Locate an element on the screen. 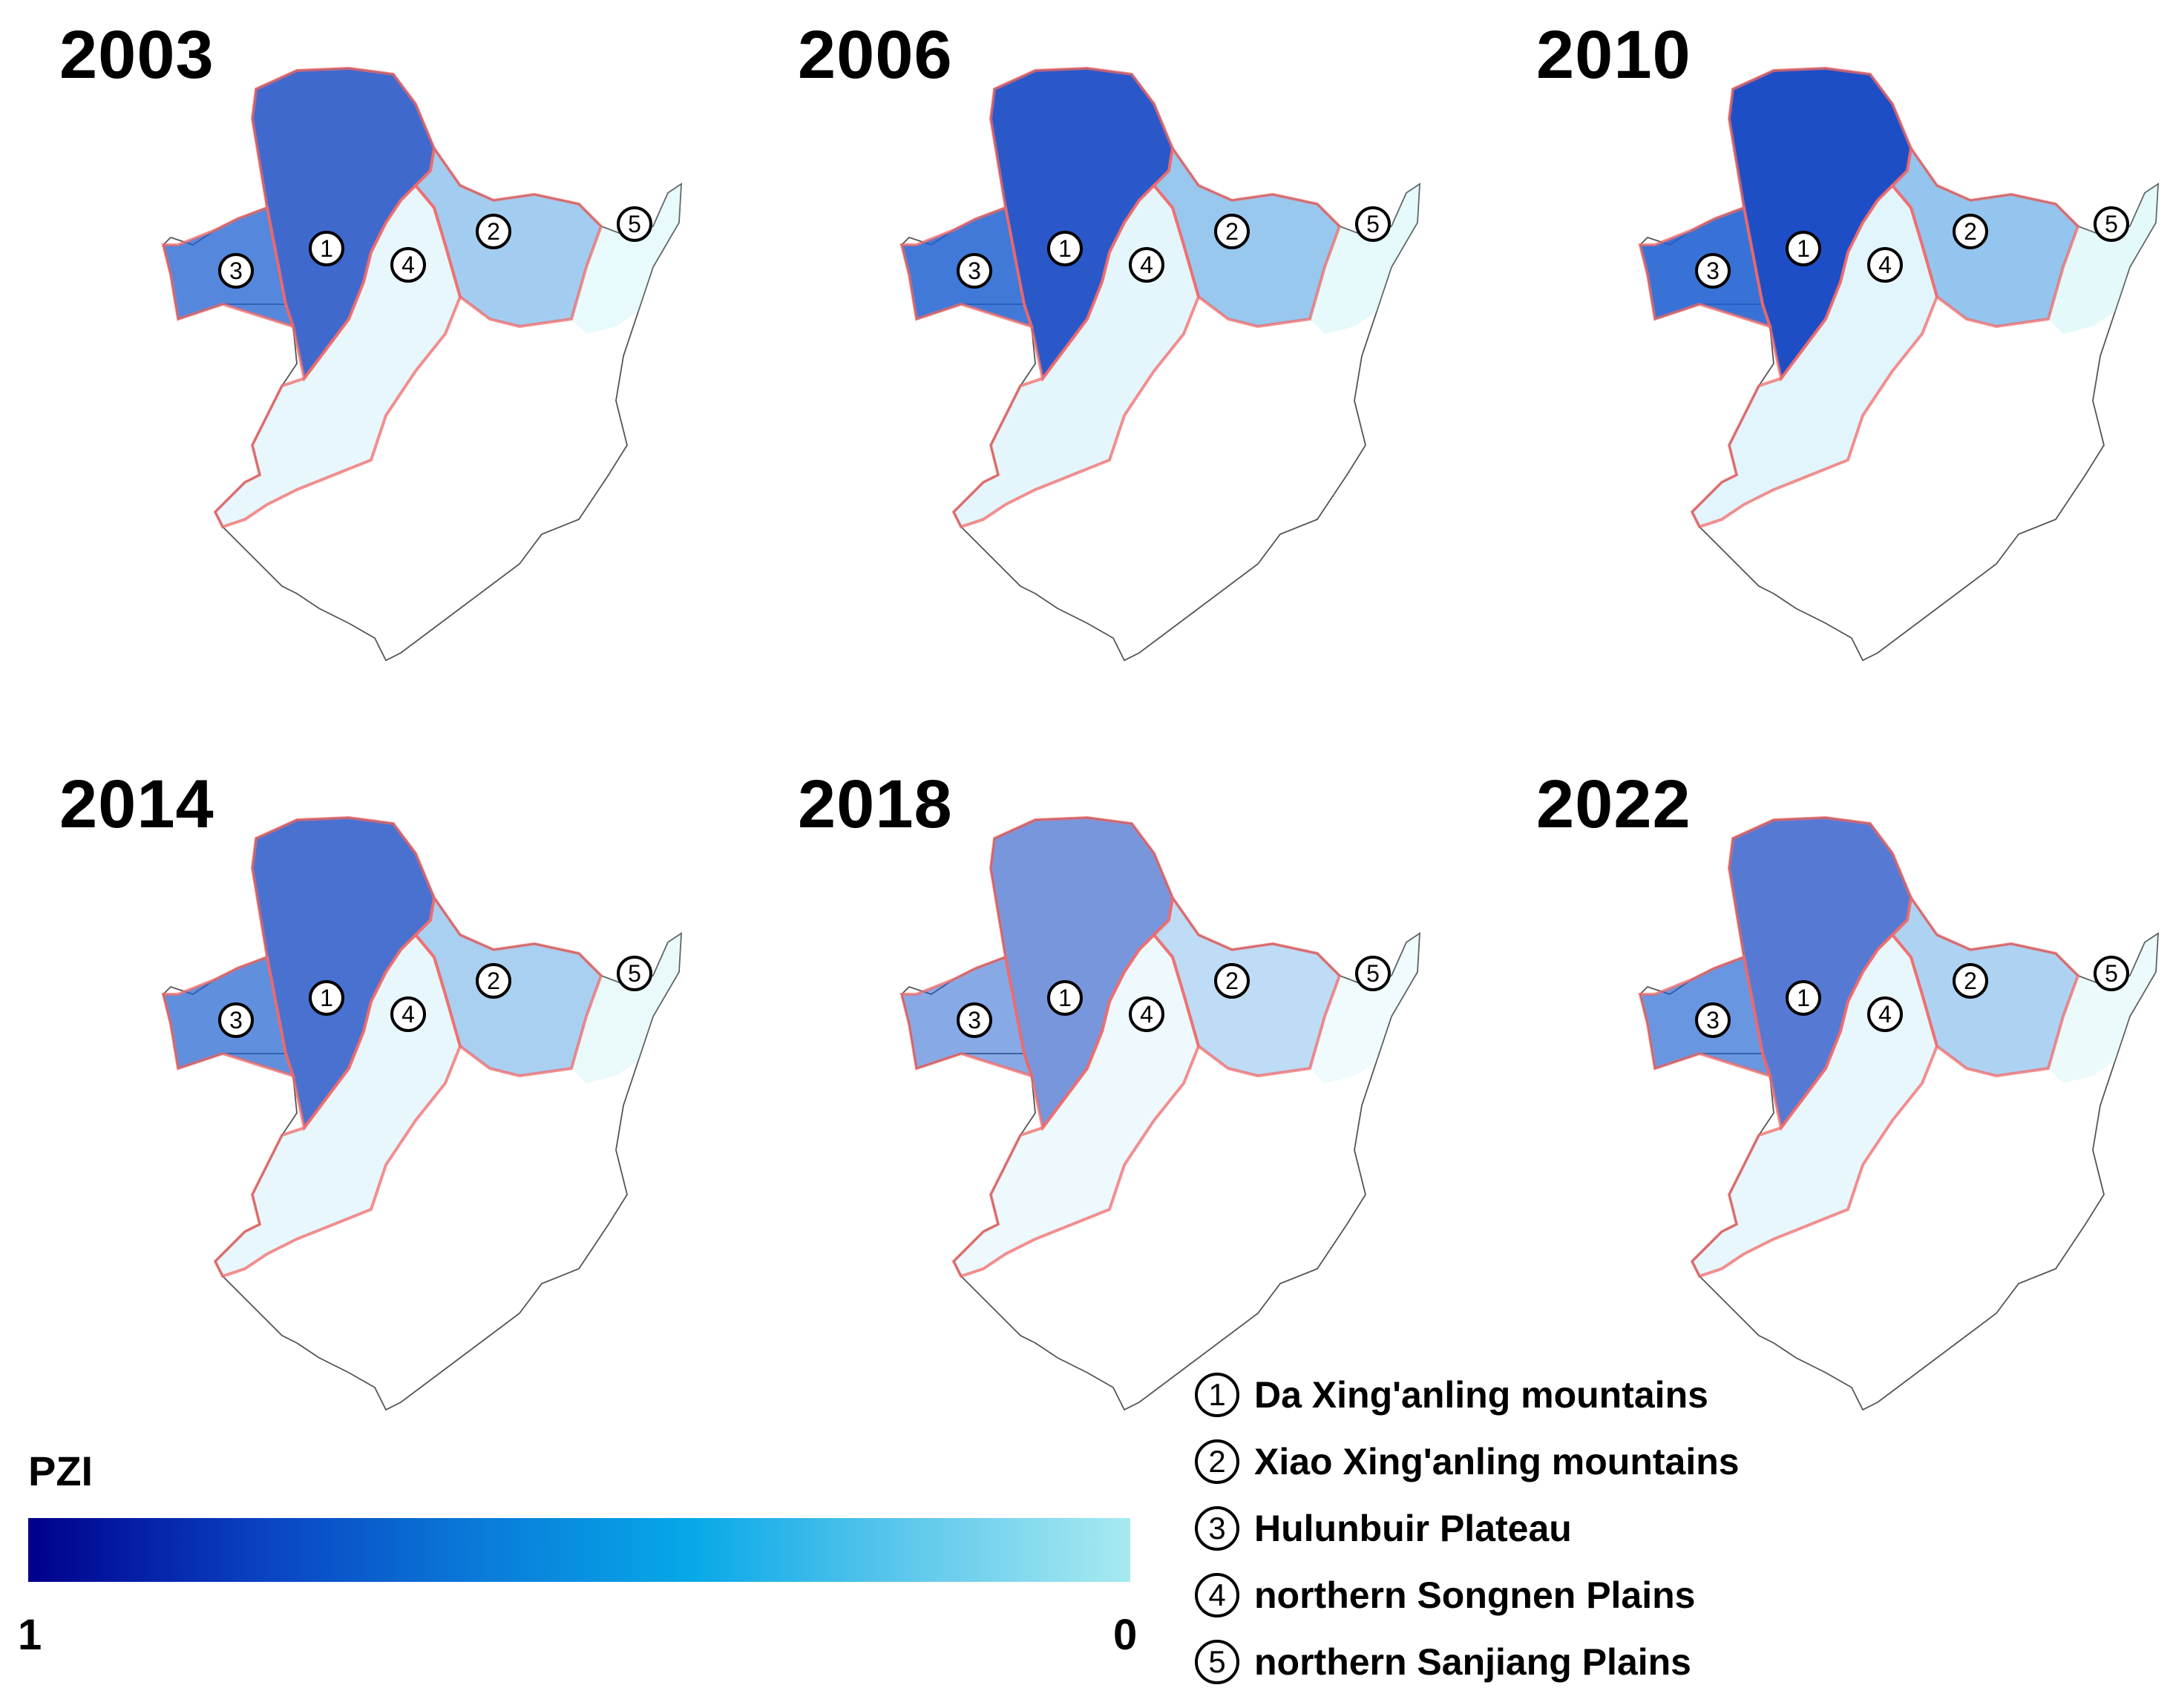 The width and height of the screenshot is (2170, 1708). legend-item: 2 Xiao Xing'anling mountains is located at coordinates (1467, 1461).